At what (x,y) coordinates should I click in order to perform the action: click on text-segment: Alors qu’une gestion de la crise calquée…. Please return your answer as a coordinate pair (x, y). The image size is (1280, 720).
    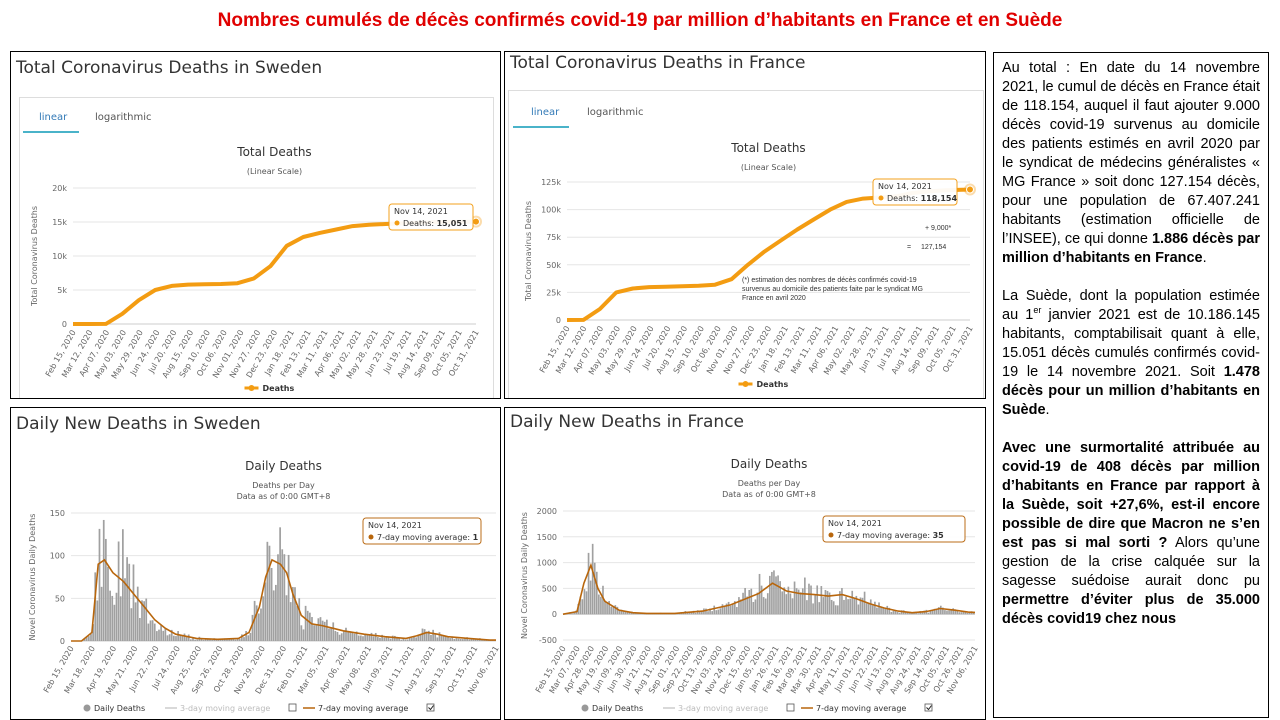
    Looking at the image, I should click on (1131, 562).